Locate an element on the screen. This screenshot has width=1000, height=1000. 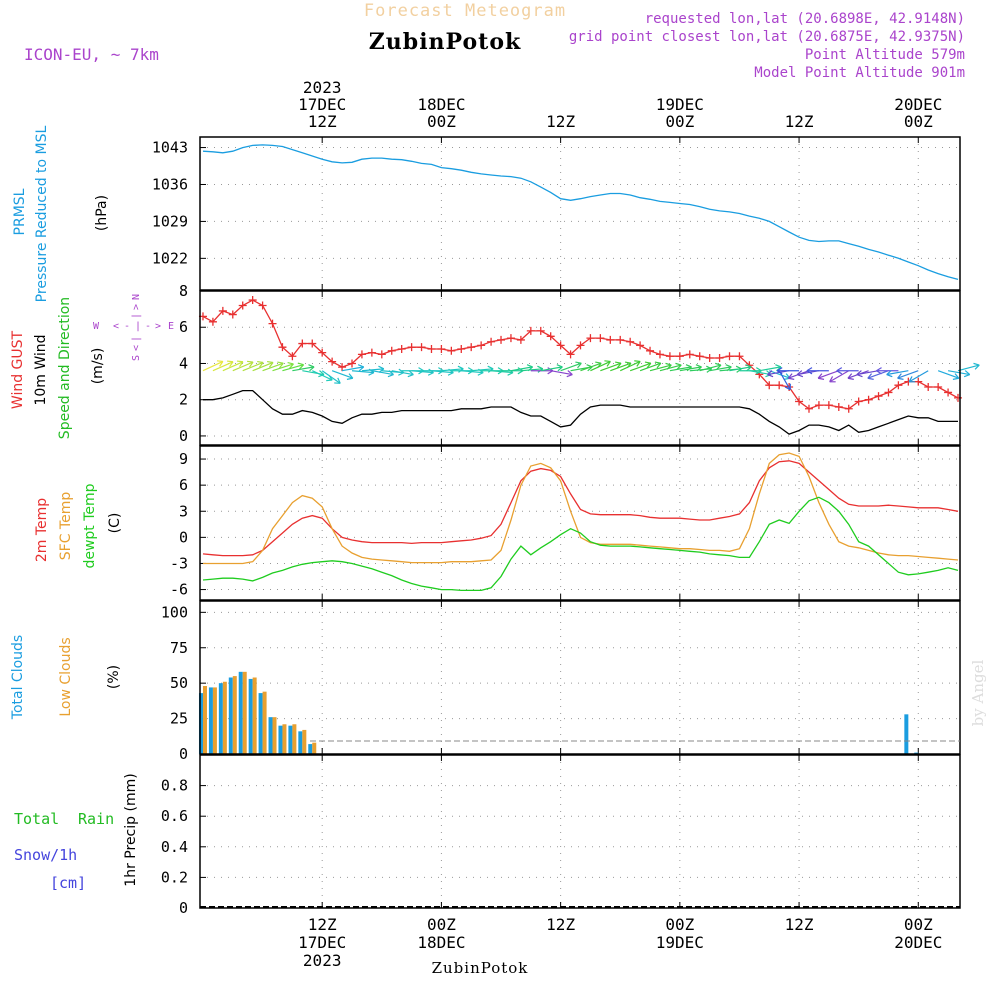
y-tick-label: 6 is located at coordinates (183, 485).